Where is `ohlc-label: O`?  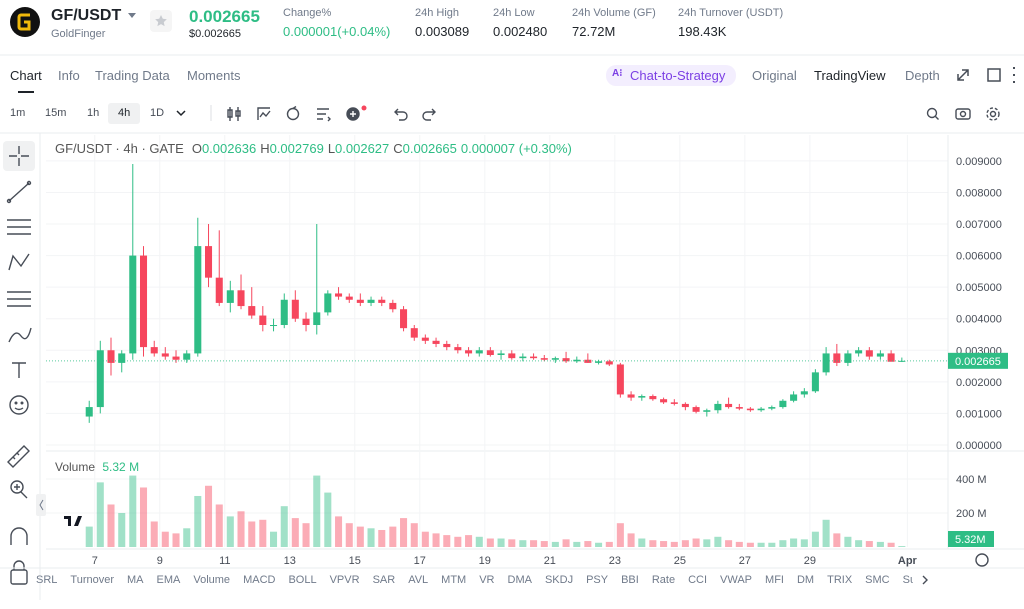
ohlc-label: O is located at coordinates (196, 148).